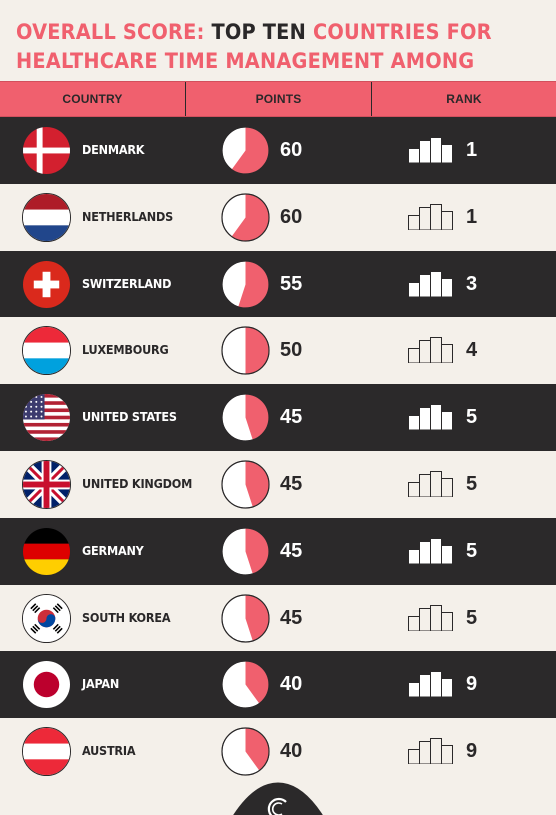  I want to click on logo-icon, so click(278, 798).